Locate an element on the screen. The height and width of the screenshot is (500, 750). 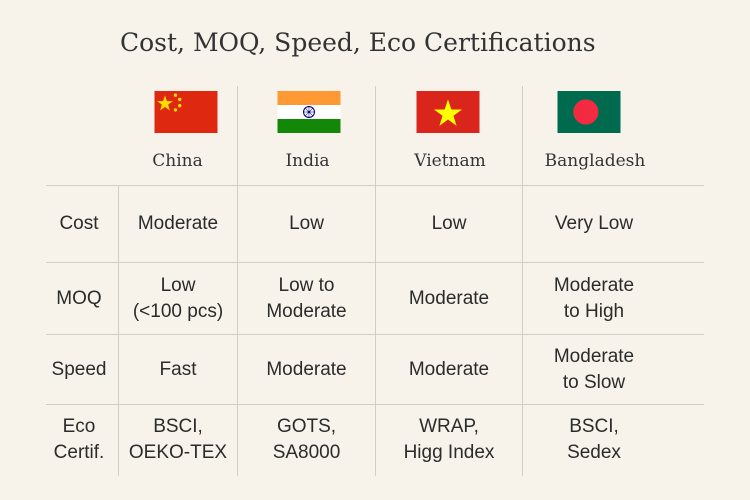
table-cell: Moderate to High is located at coordinates (594, 298).